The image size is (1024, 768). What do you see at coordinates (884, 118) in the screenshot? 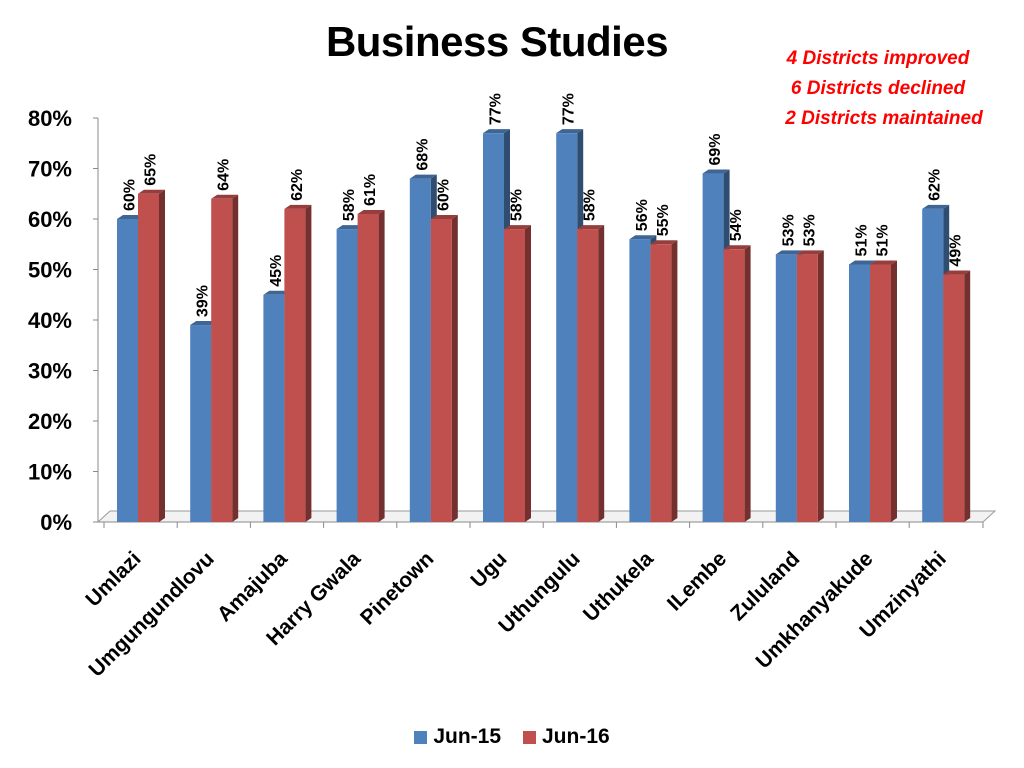
I see `annotation-maintained: 2 Districts maintained` at bounding box center [884, 118].